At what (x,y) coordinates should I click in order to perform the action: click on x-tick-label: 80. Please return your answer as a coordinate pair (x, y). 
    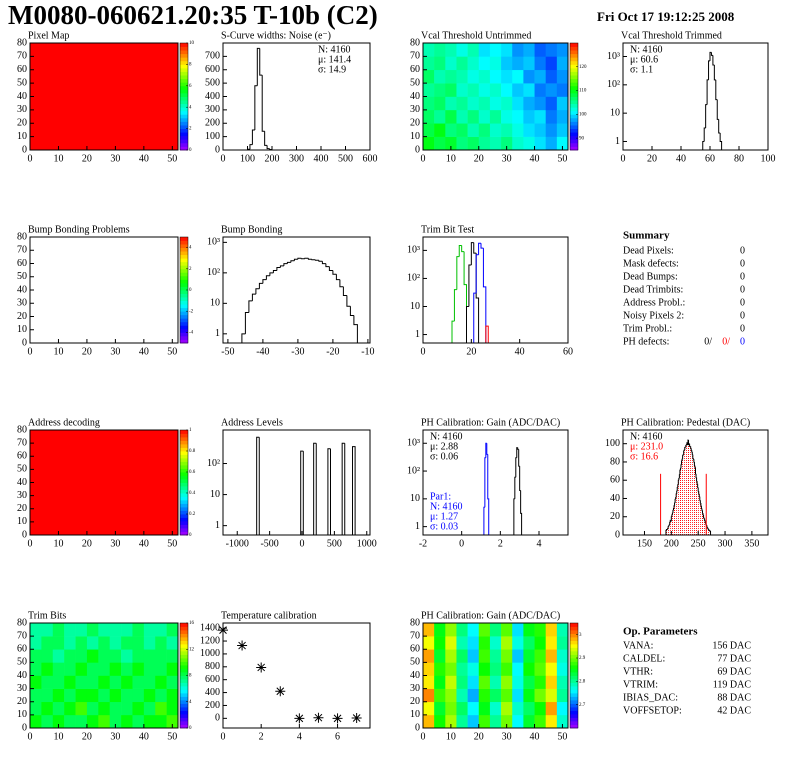
    Looking at the image, I should click on (739, 158).